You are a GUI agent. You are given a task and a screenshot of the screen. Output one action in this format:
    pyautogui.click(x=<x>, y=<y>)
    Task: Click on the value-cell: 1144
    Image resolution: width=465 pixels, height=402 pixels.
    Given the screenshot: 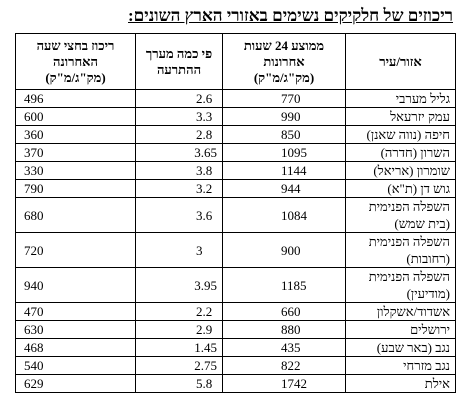 What is the action you would take?
    pyautogui.click(x=284, y=170)
    